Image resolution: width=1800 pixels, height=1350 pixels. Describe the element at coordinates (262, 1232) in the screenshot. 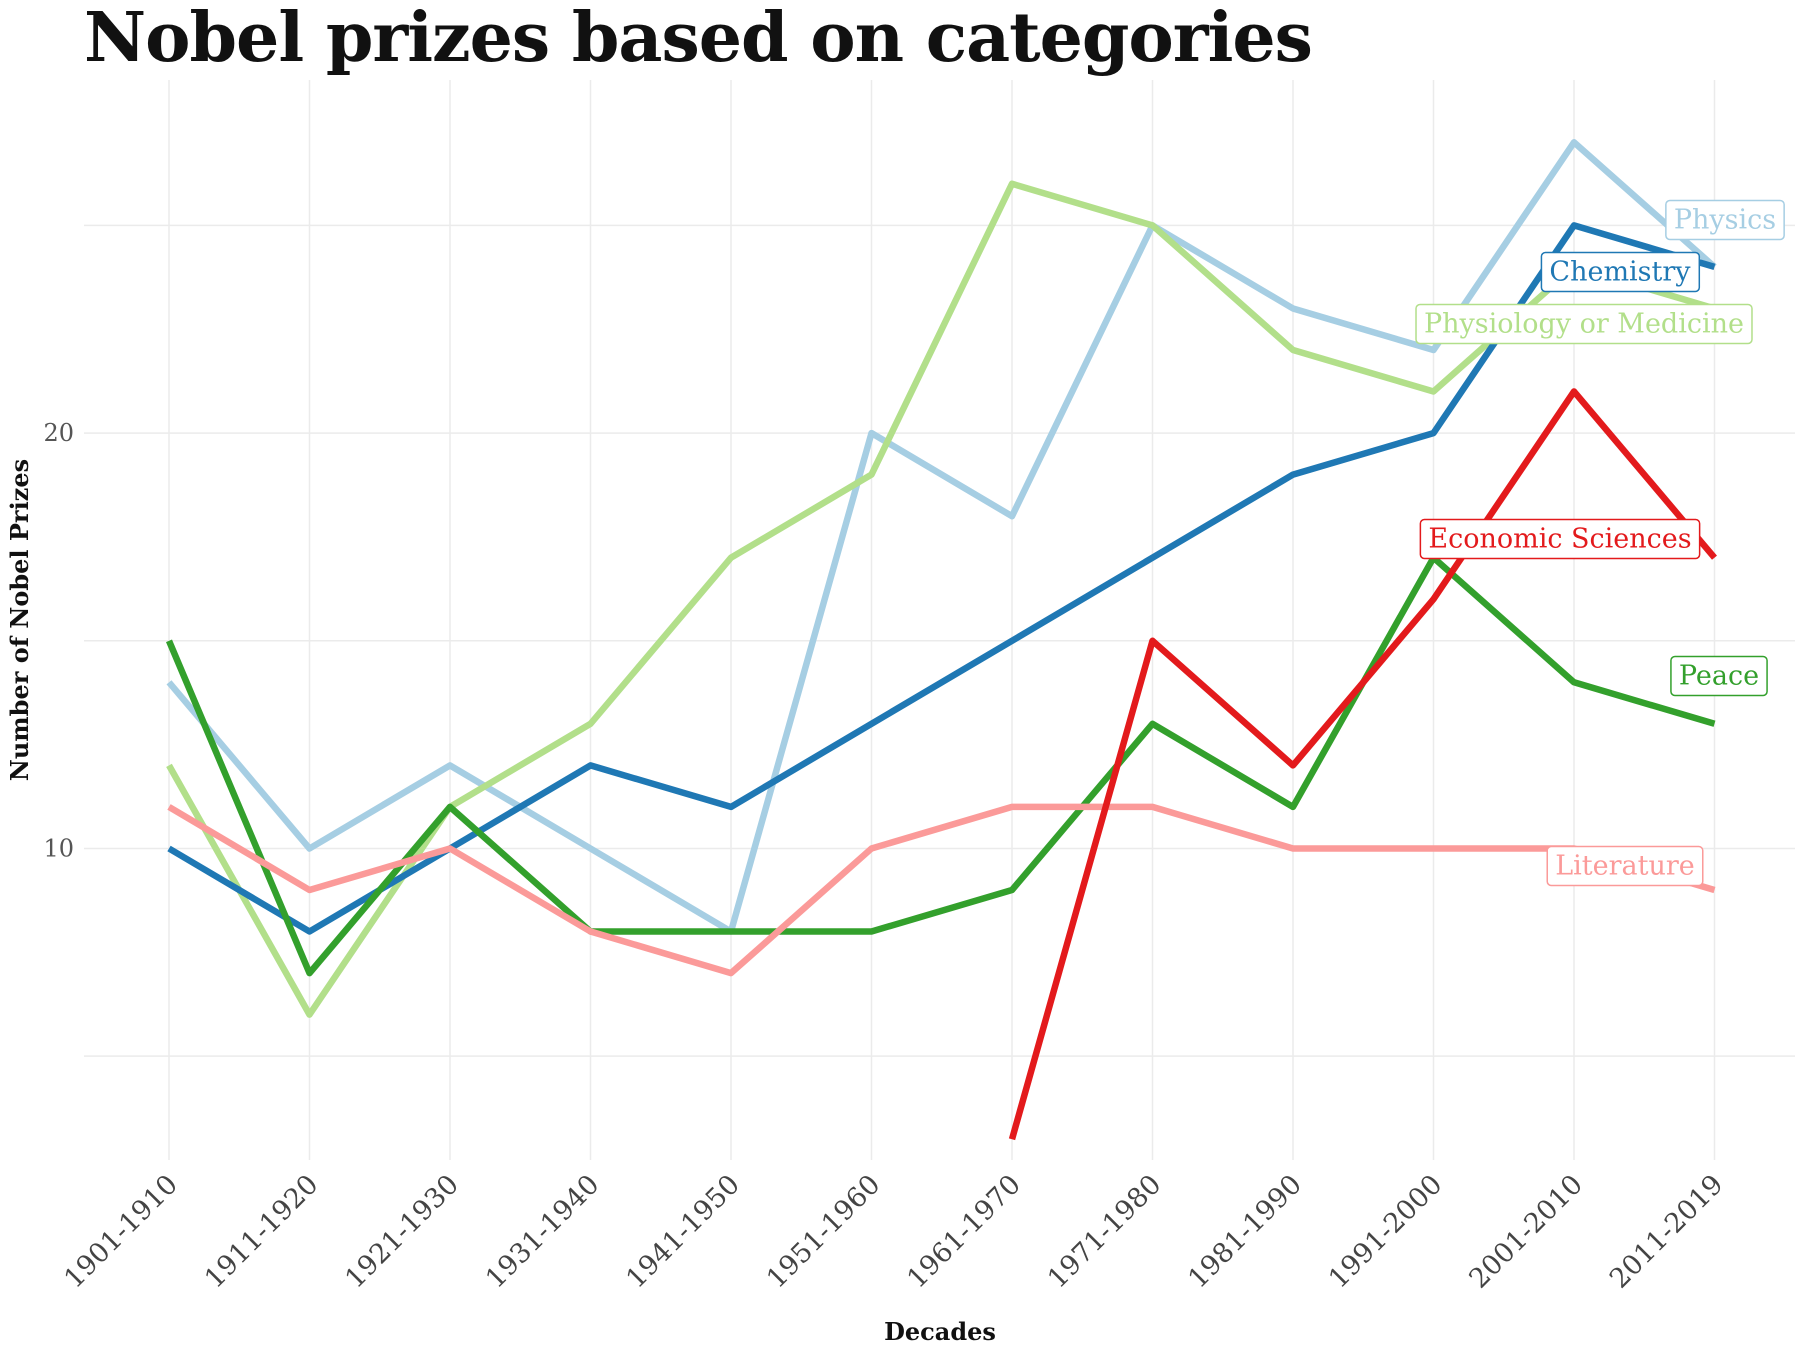

I see `x-tick-label: 1911-1920` at that location.